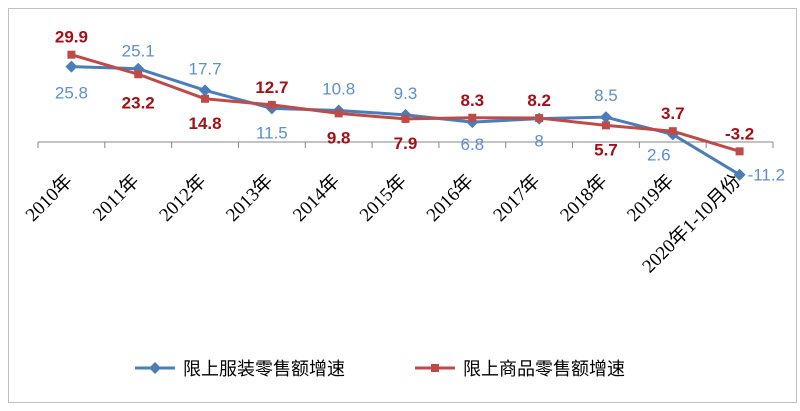  I want to click on data-label: 25.1, so click(138, 51).